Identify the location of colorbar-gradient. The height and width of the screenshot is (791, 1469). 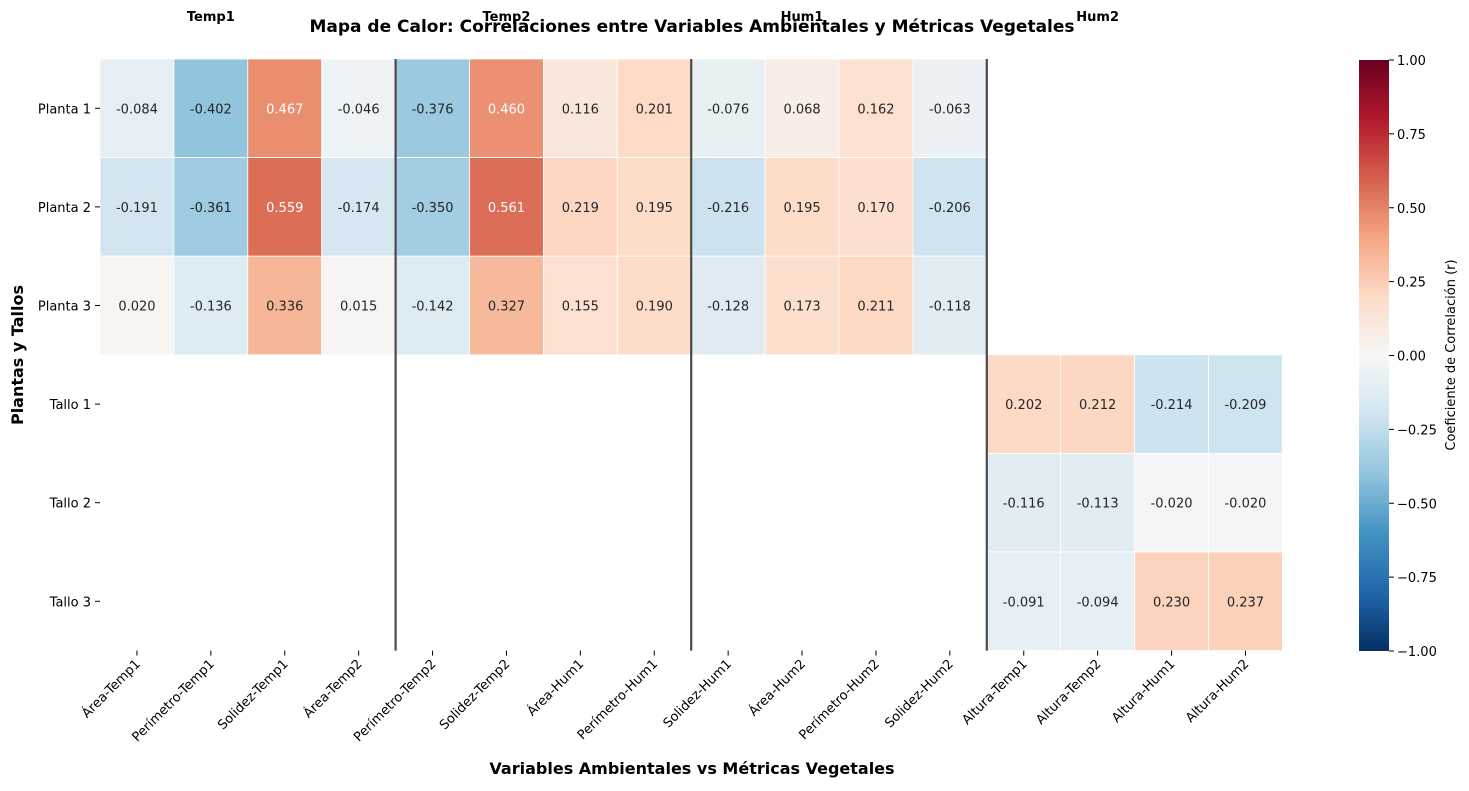
(1374, 355).